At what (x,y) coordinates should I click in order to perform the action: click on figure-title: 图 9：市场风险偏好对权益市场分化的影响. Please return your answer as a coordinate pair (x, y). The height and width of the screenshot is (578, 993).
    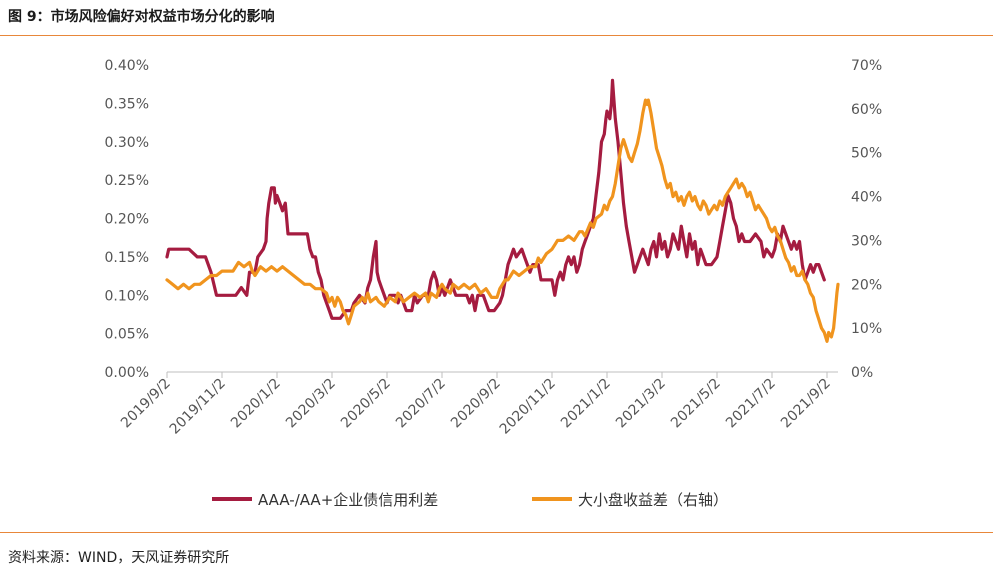
    Looking at the image, I should click on (141, 17).